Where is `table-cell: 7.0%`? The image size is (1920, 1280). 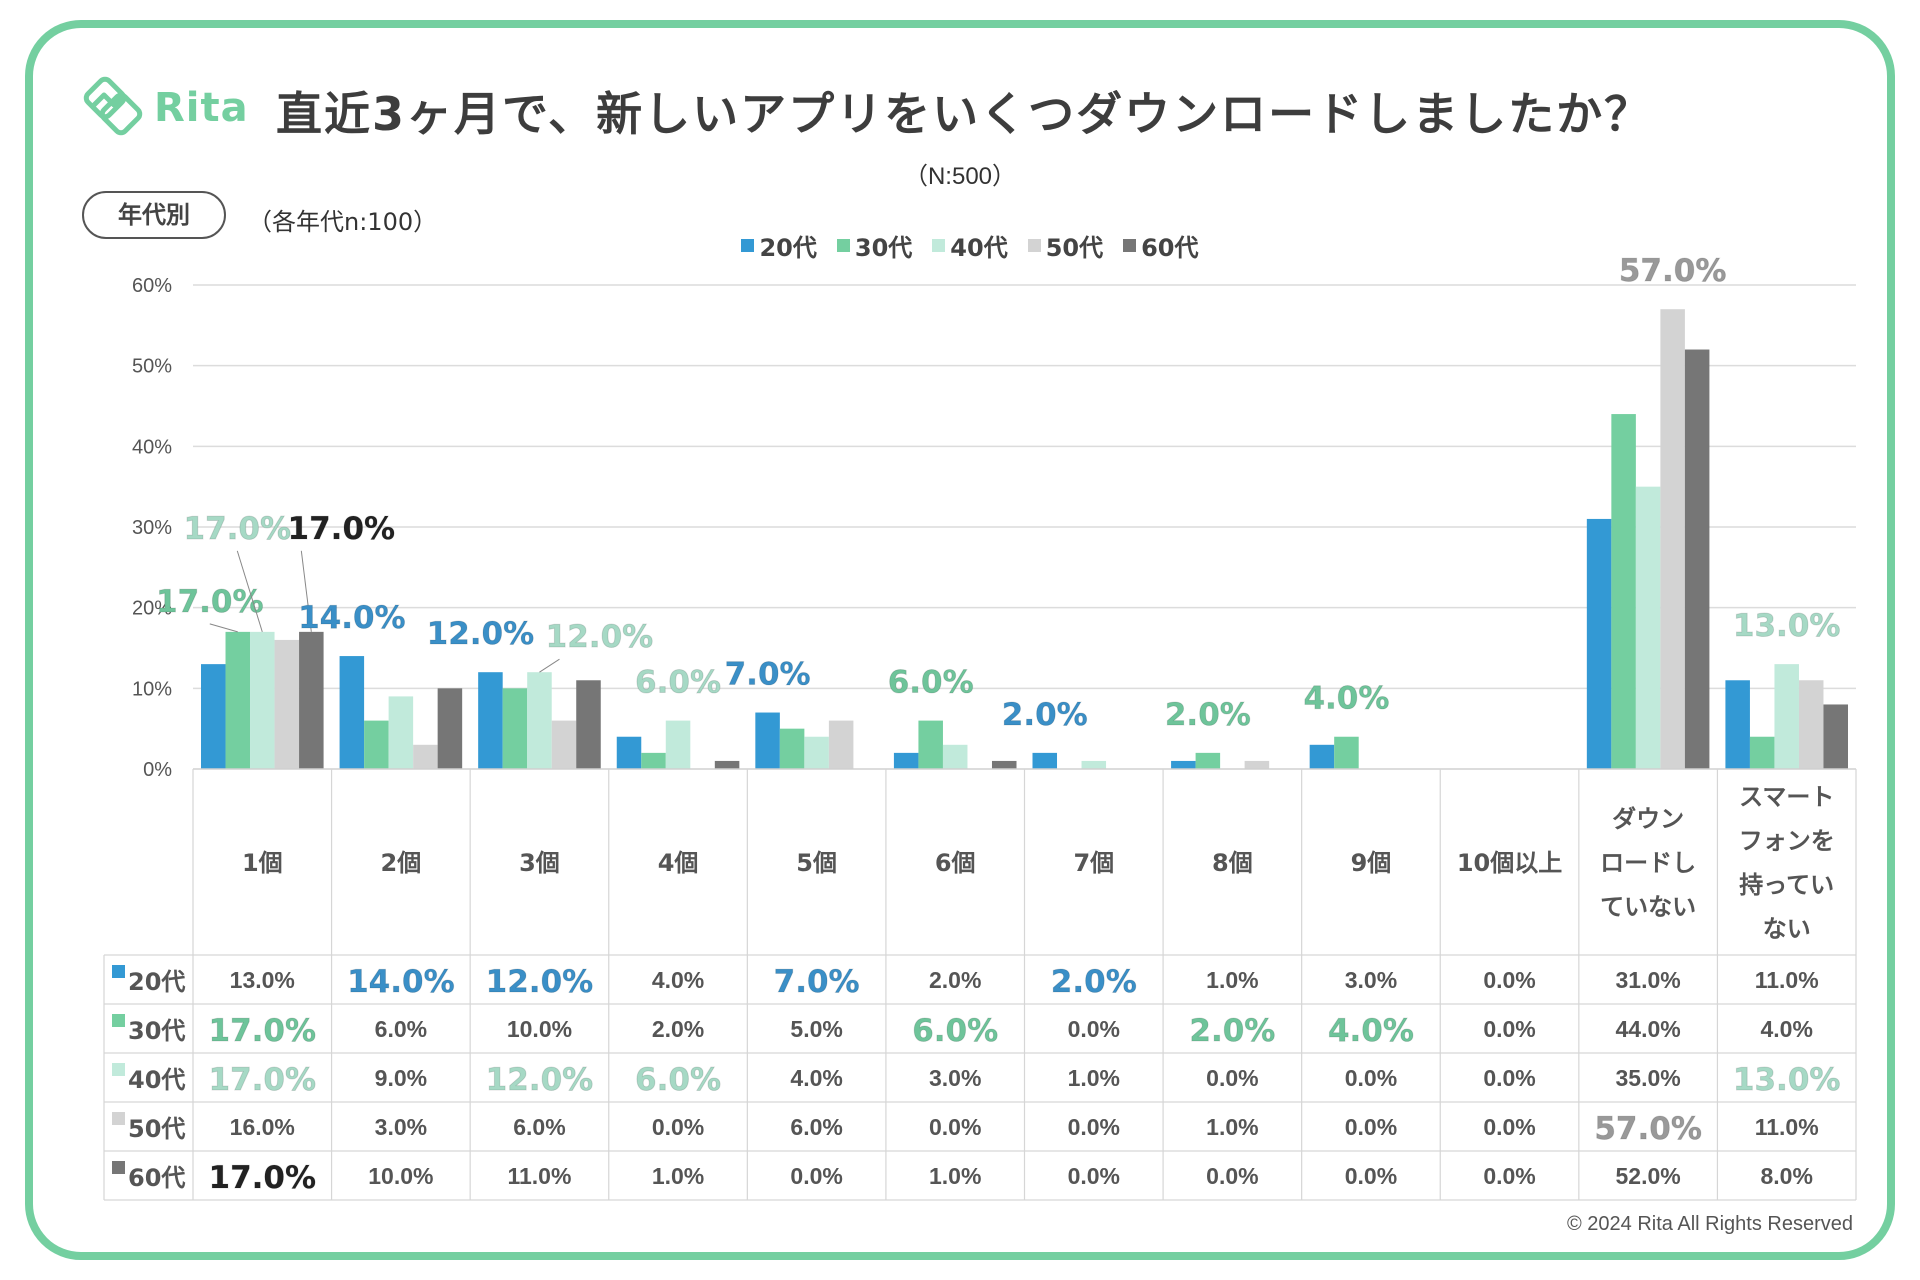 table-cell: 7.0% is located at coordinates (817, 982).